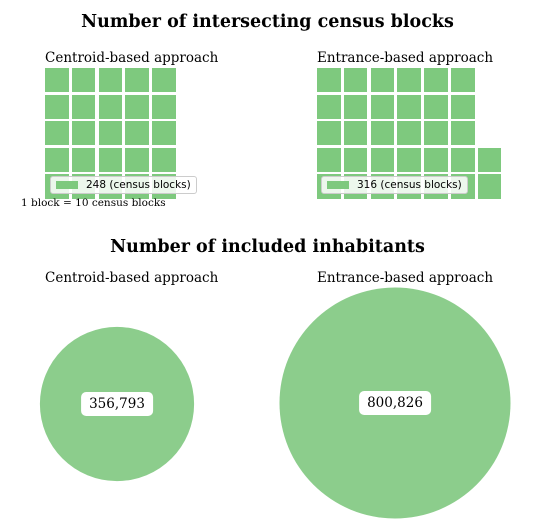 Image resolution: width=535 pixels, height=527 pixels. I want to click on bubble-right-subtitle: Entrance-based approach, so click(405, 278).